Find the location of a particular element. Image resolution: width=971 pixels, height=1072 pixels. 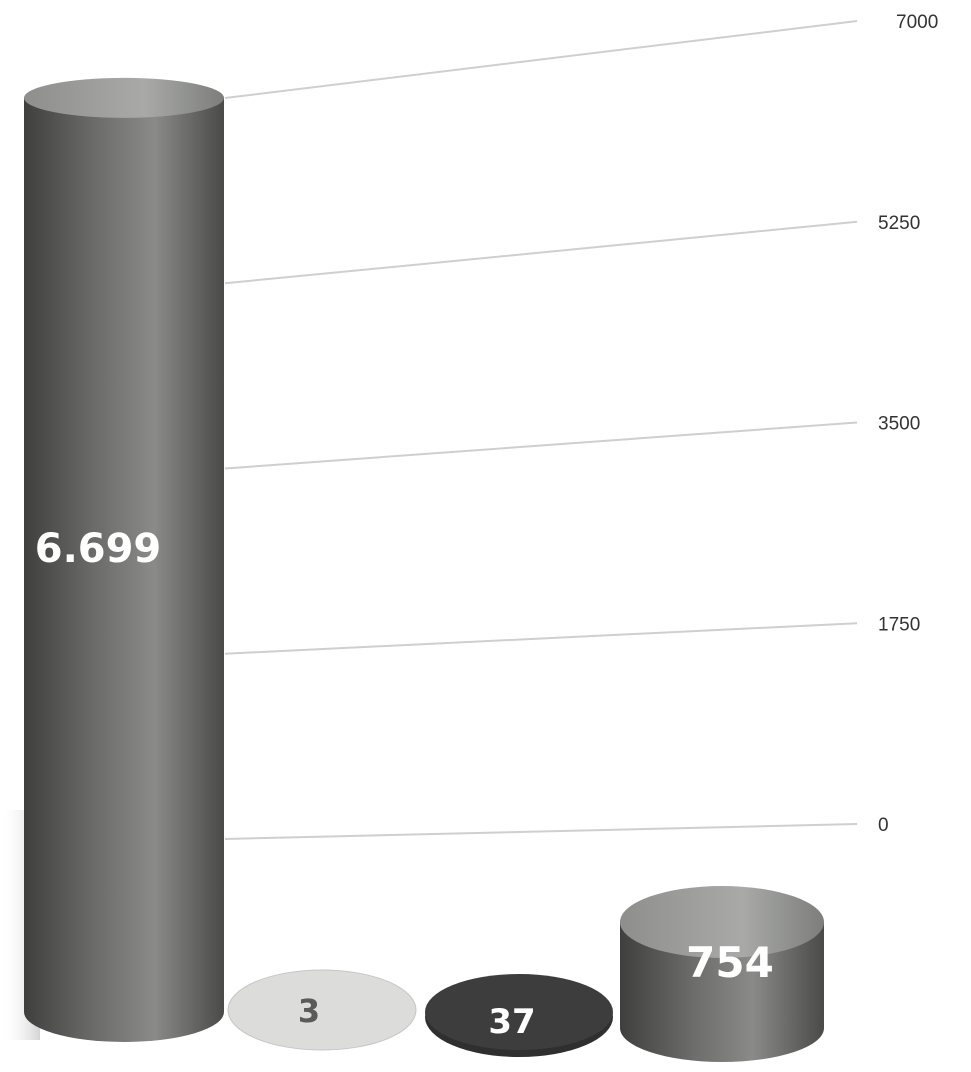

y-tick-label: 1750 is located at coordinates (899, 624).